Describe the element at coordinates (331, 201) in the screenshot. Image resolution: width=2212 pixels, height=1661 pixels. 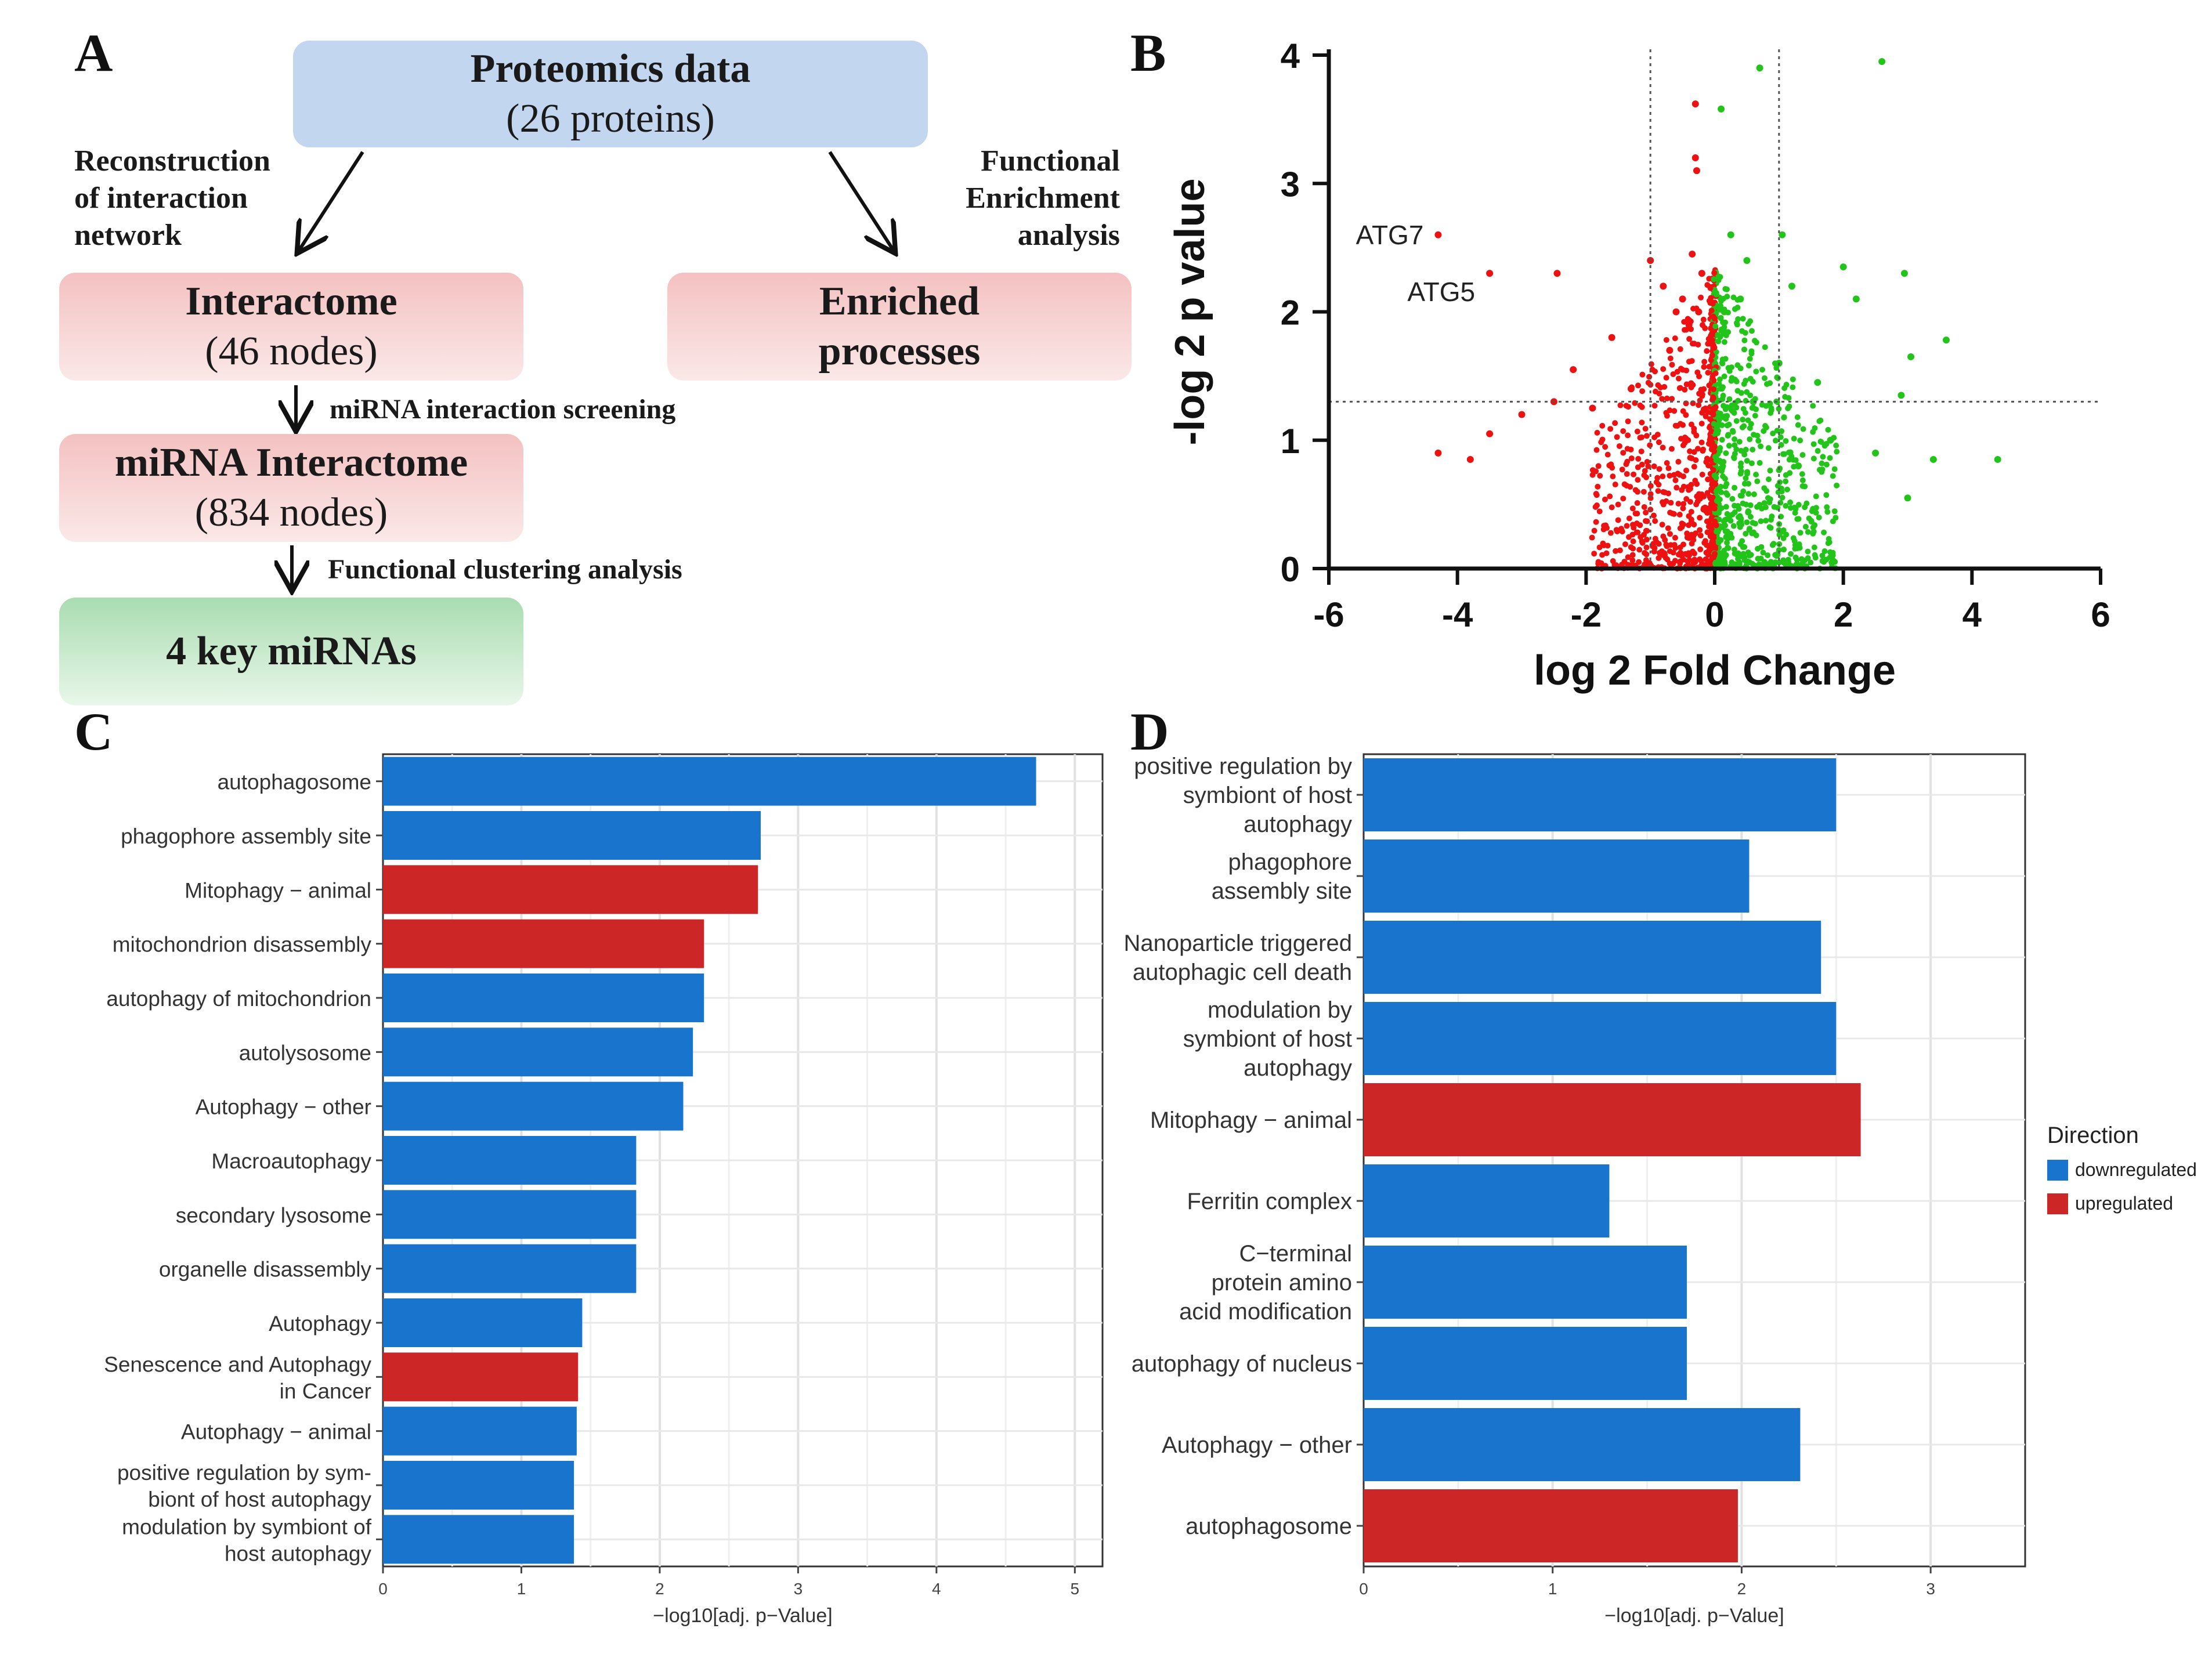
I see `arrow-to-interactome` at that location.